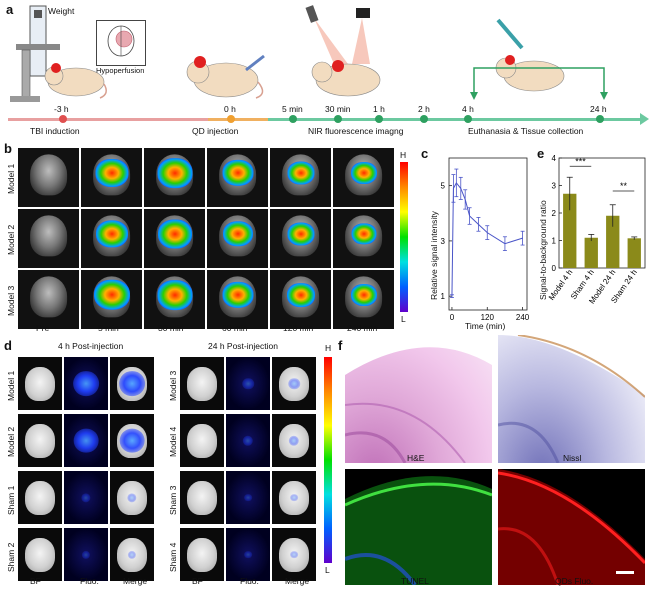 This screenshot has width=650, height=590. Describe the element at coordinates (468, 109) in the screenshot. I see `timeline-tick: 4 h` at that location.